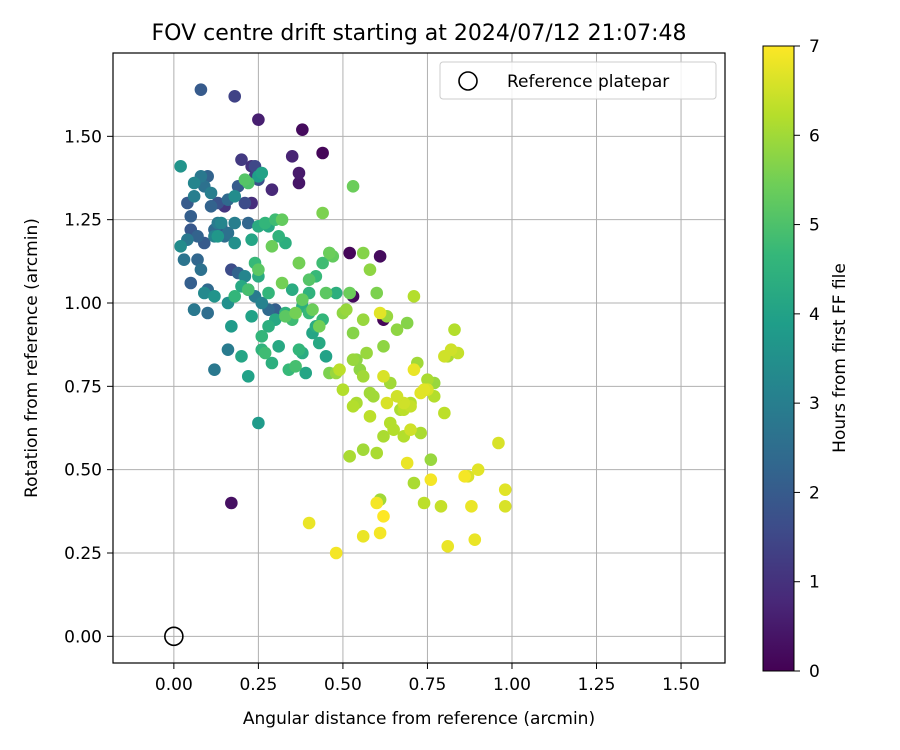  Describe the element at coordinates (419, 719) in the screenshot. I see `x-axis-label: Angular distance from reference (arcmin)` at that location.